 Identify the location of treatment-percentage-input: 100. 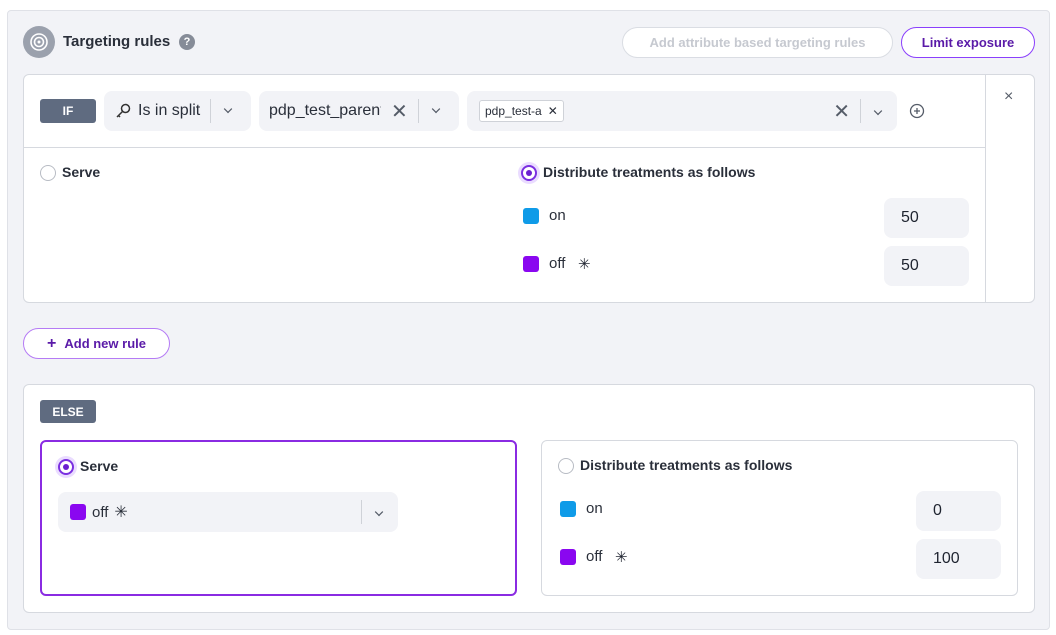
(958, 559).